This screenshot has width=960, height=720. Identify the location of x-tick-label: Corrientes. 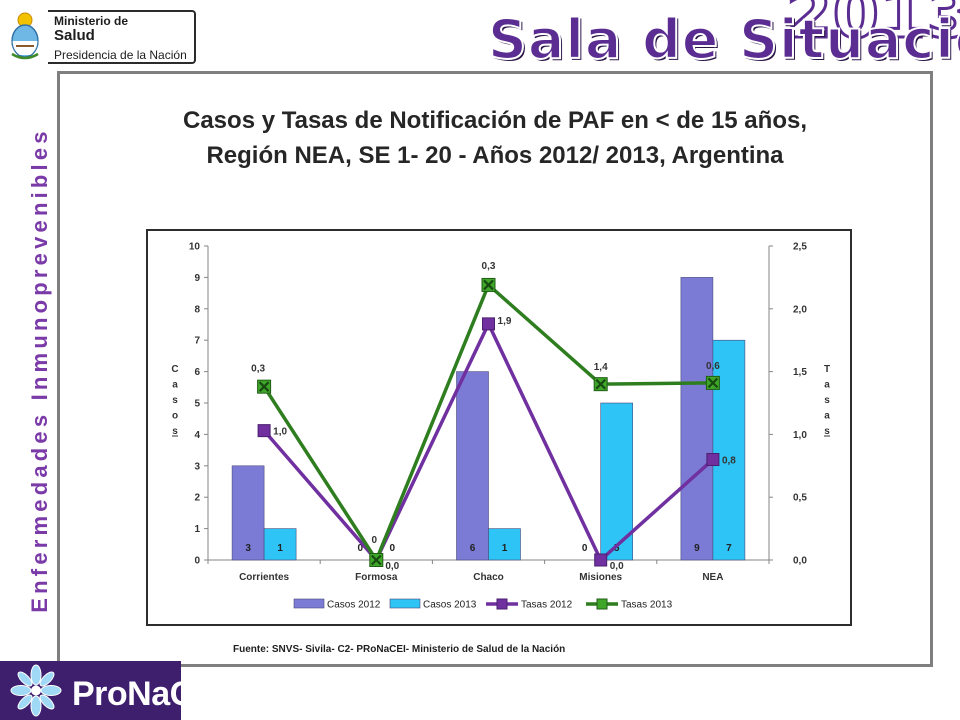
(264, 577).